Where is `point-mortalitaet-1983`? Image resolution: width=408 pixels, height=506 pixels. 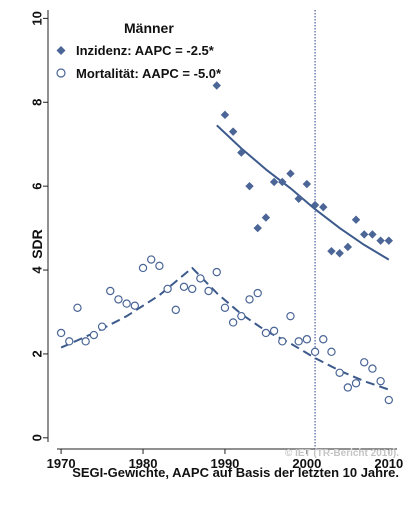
point-mortalitaet-1983 is located at coordinates (167, 289).